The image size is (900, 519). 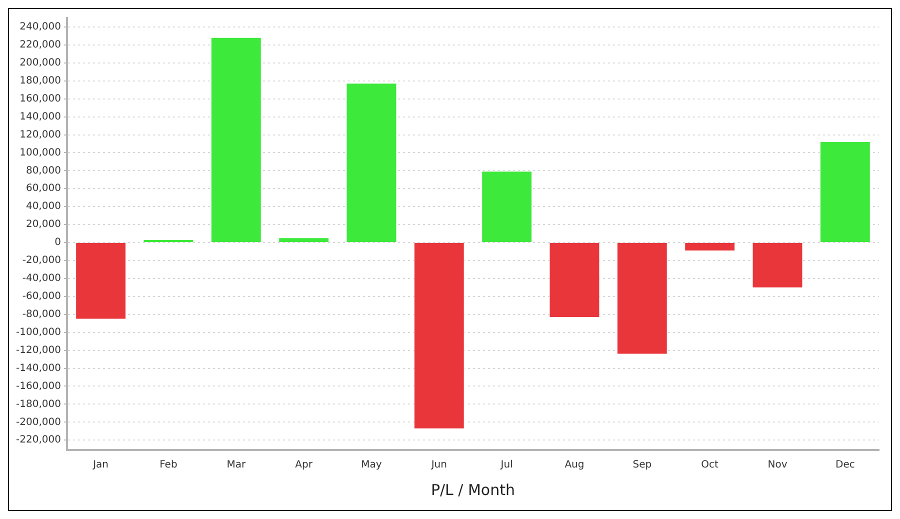 I want to click on y-tick-label: 0, so click(x=57, y=242).